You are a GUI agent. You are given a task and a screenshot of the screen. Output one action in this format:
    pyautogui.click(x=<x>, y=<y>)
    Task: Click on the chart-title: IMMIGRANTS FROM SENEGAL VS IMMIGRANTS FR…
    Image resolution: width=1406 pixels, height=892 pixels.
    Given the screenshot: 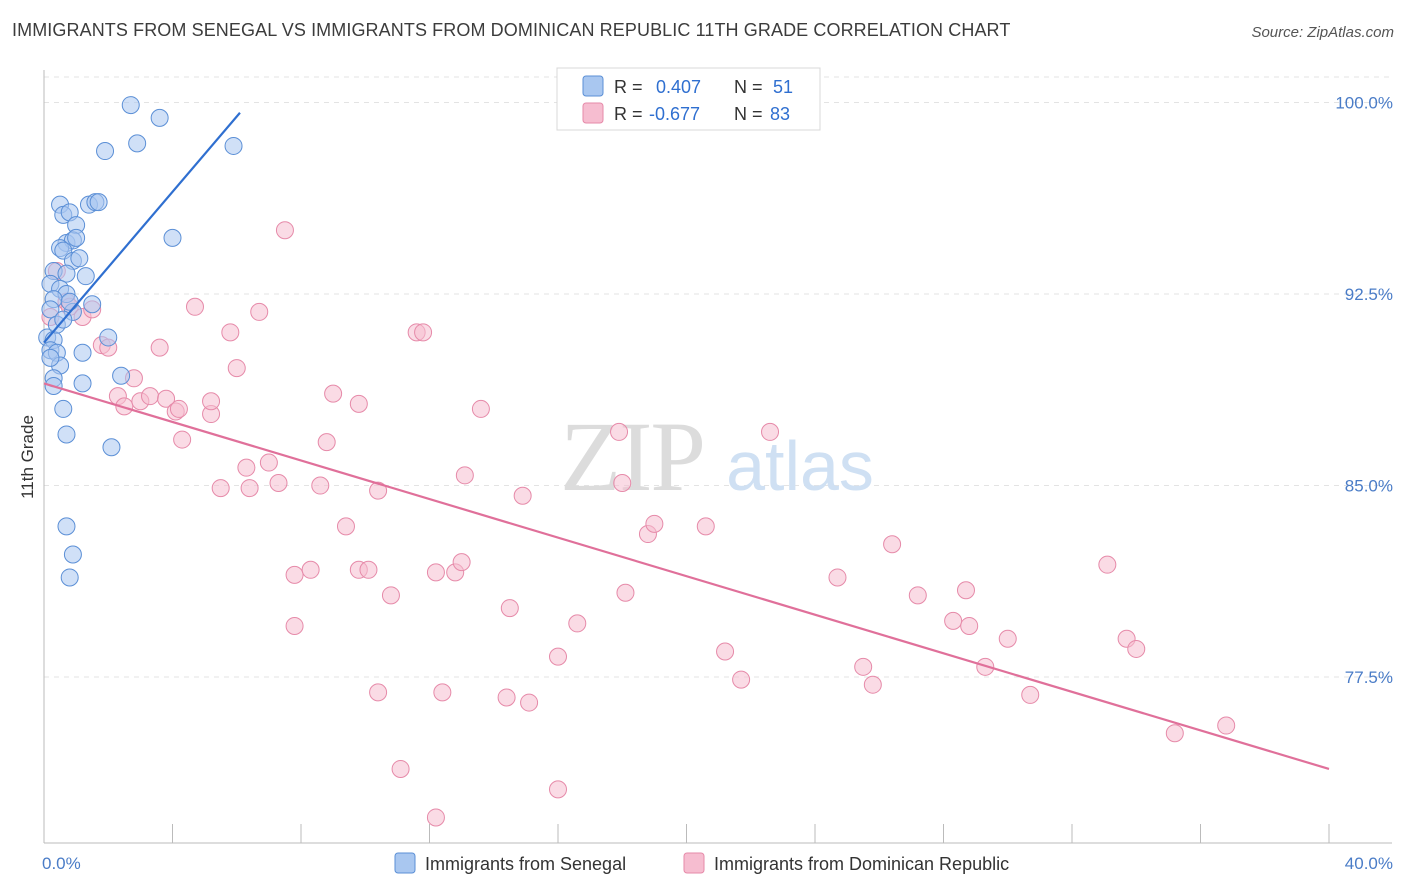 What is the action you would take?
    pyautogui.click(x=511, y=30)
    